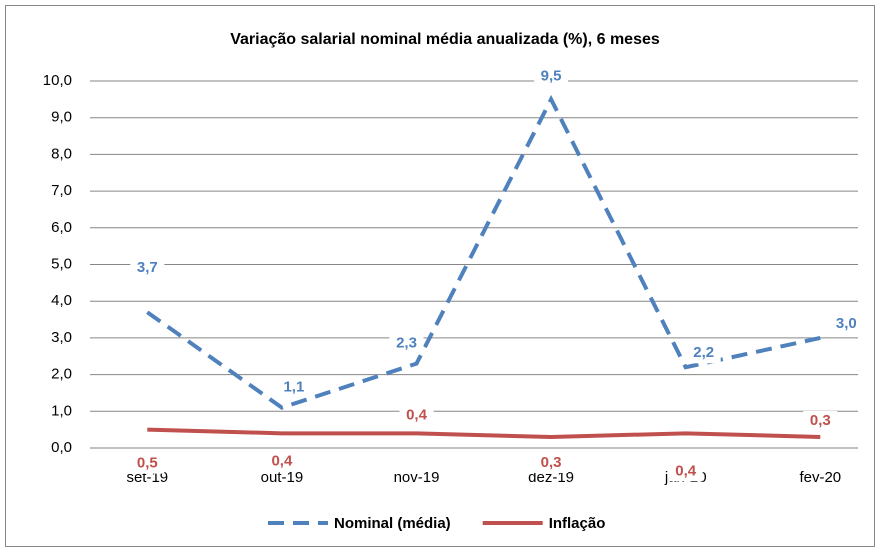 This screenshot has height=552, width=895. I want to click on y-tick-label: 5,0, so click(61, 263).